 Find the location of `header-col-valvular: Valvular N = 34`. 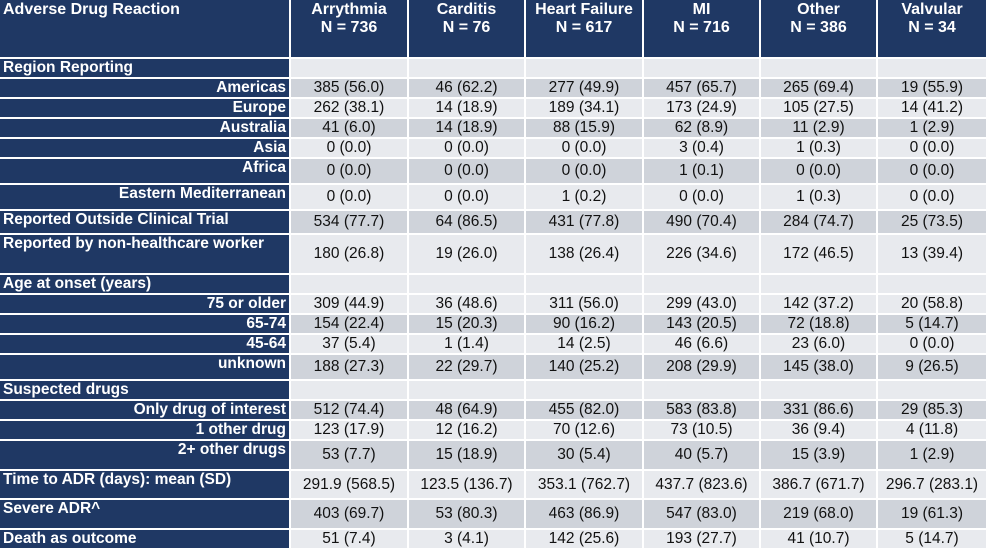

header-col-valvular: Valvular N = 34 is located at coordinates (932, 29).